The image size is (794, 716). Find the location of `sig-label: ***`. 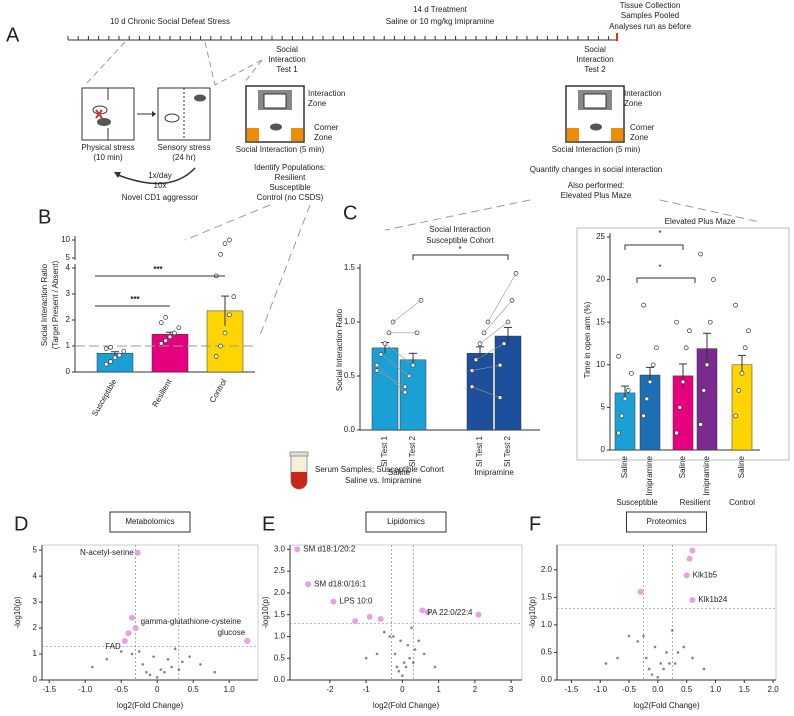

sig-label: *** is located at coordinates (135, 299).